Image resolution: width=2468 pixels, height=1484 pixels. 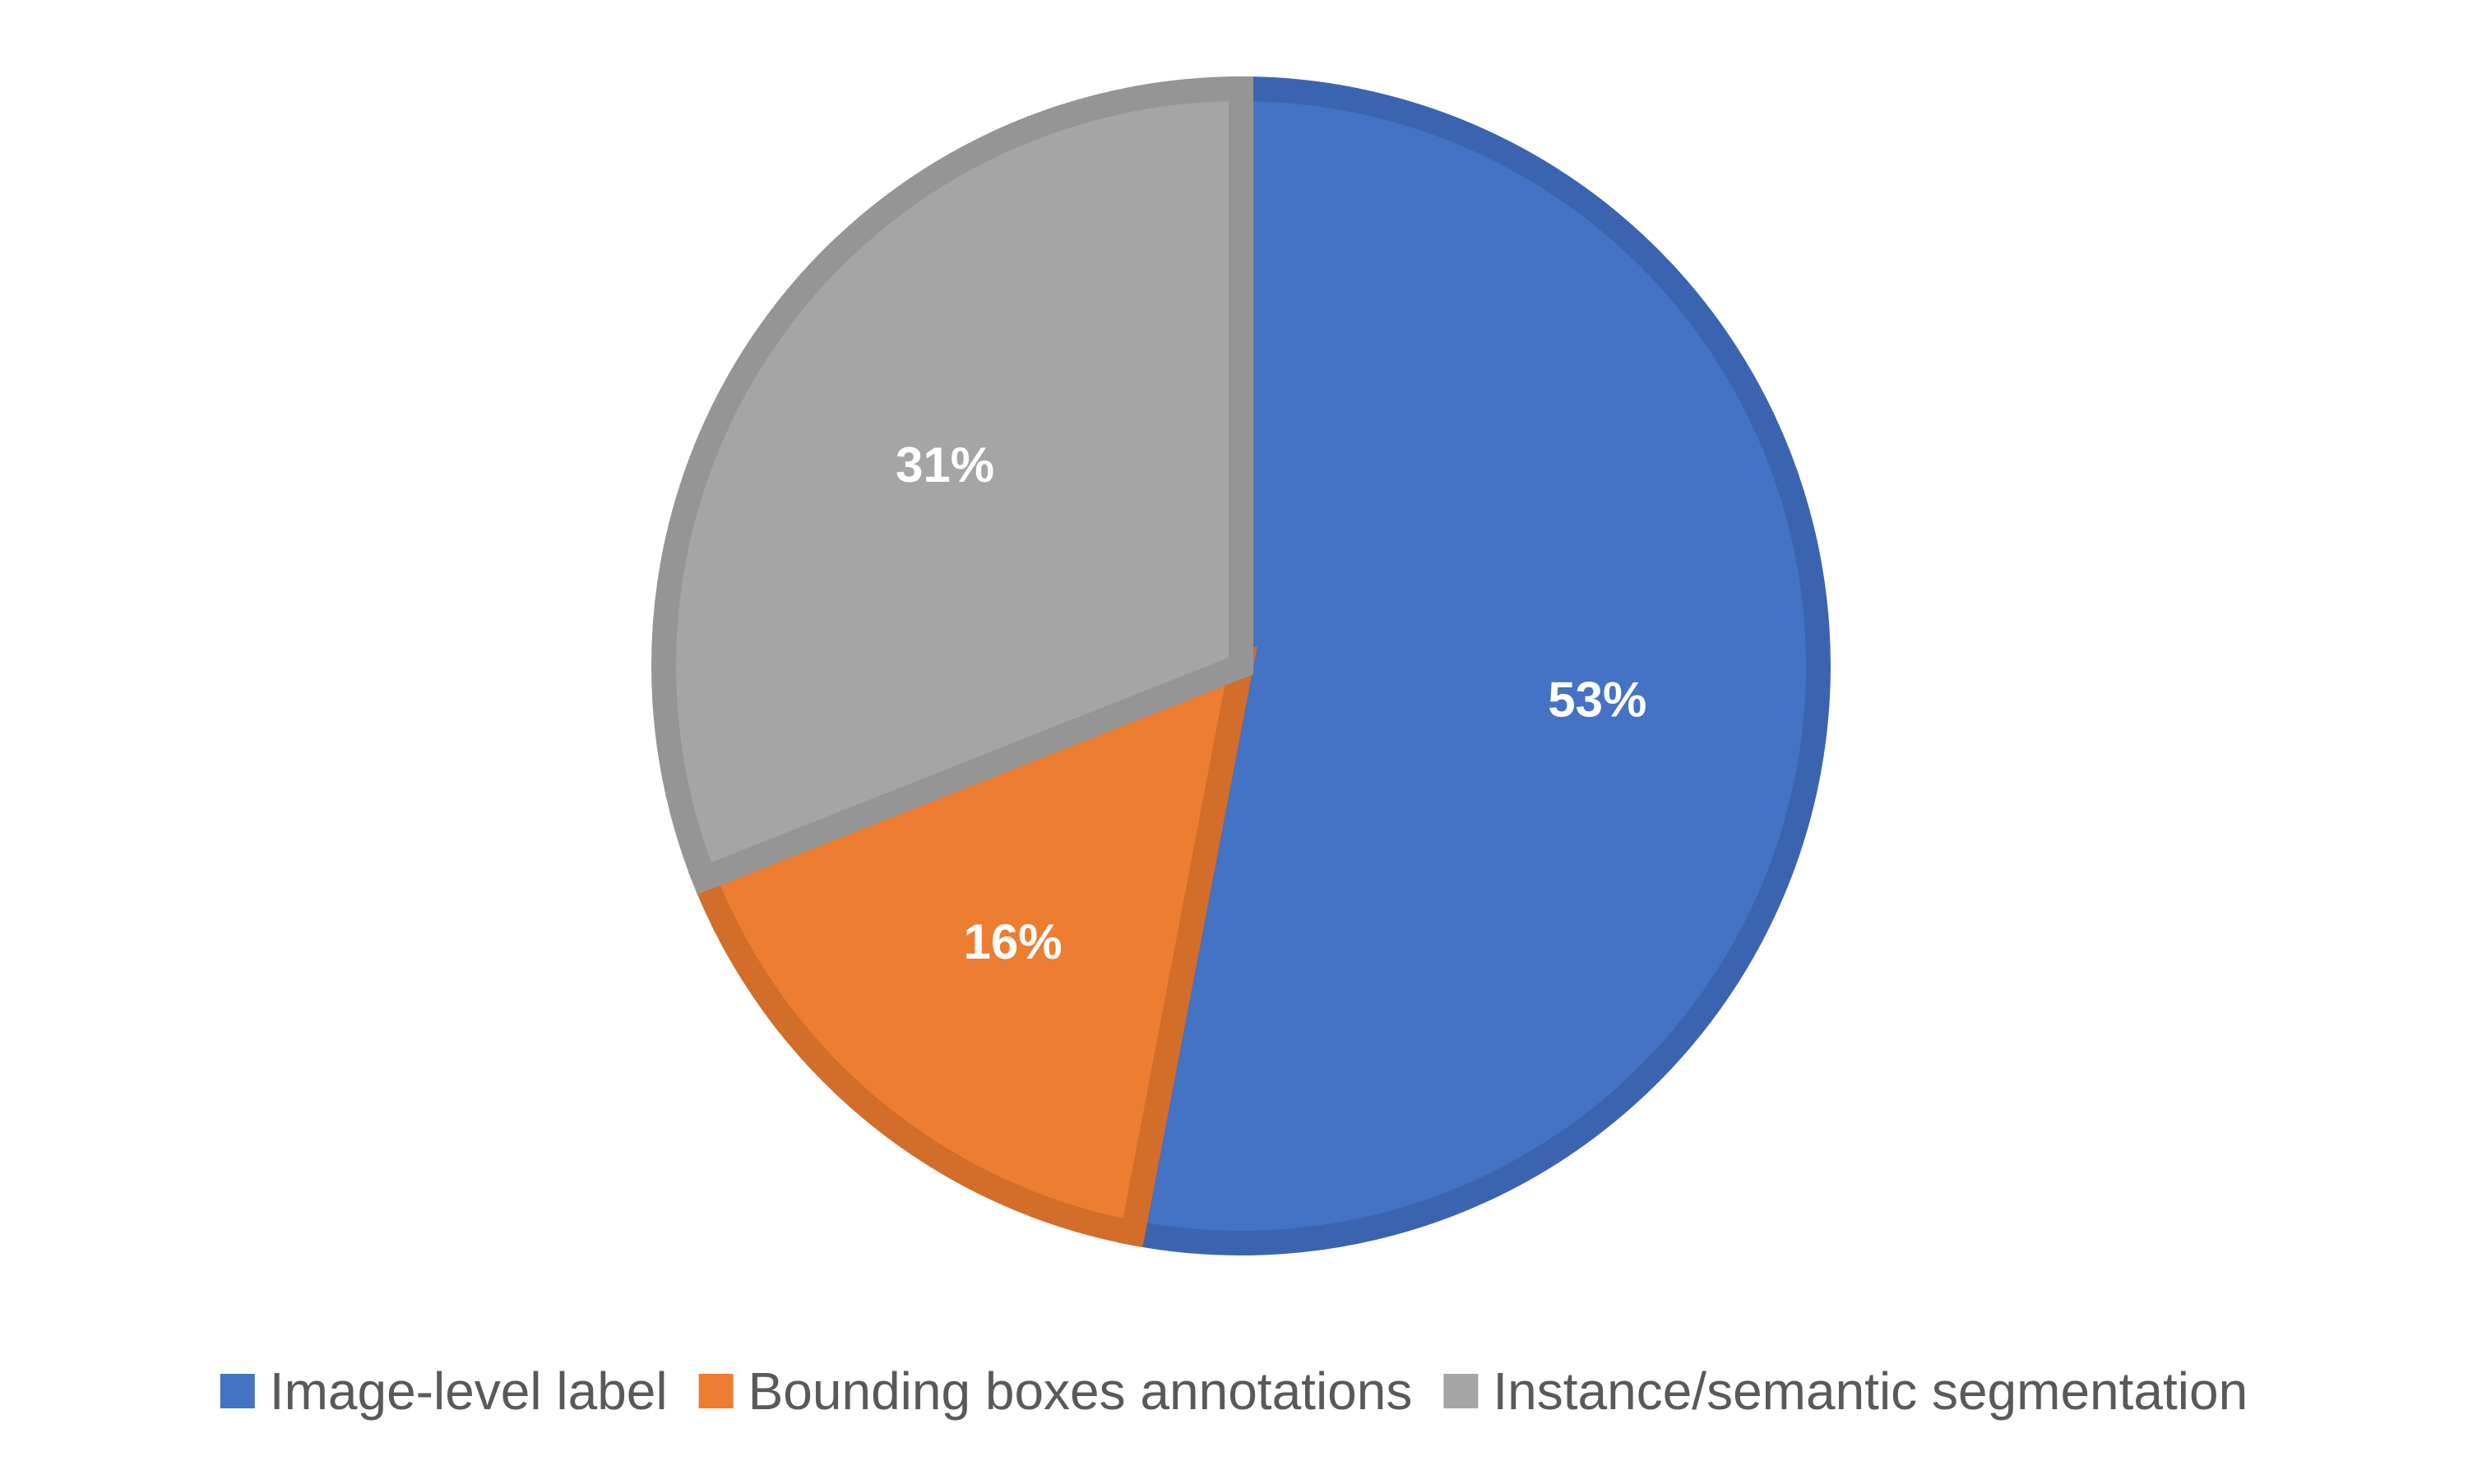 I want to click on data-label-image-level-label: 53%, so click(x=1597, y=700).